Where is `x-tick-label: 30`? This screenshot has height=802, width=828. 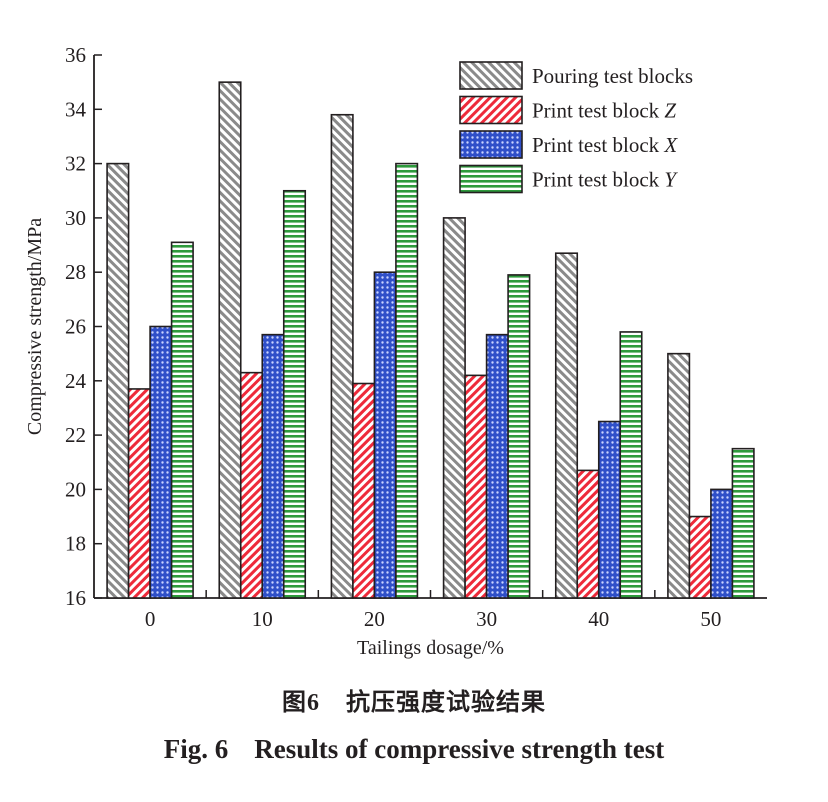 x-tick-label: 30 is located at coordinates (486, 619).